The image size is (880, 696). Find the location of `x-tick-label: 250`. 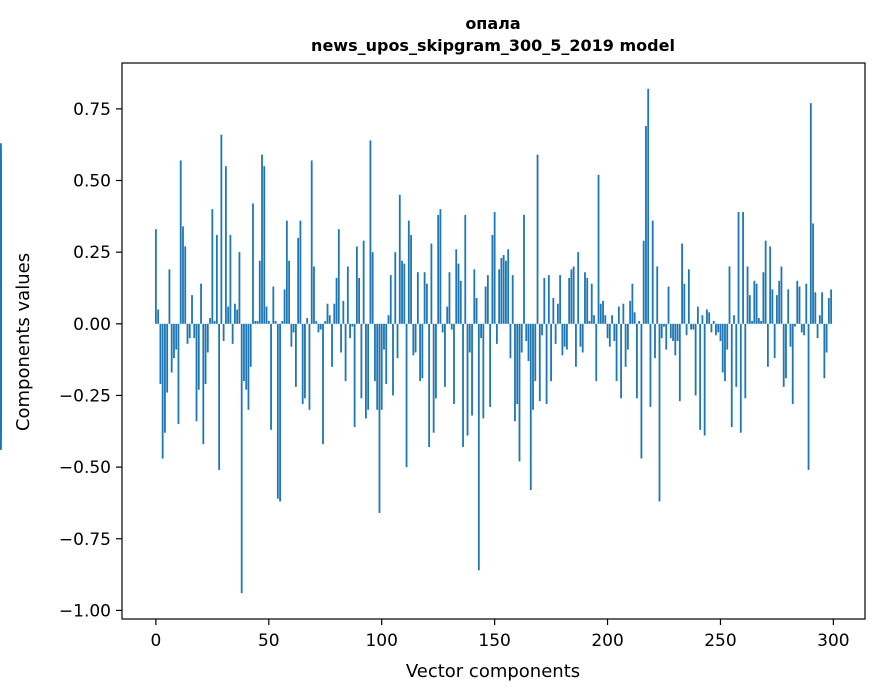

x-tick-label: 250 is located at coordinates (720, 641).